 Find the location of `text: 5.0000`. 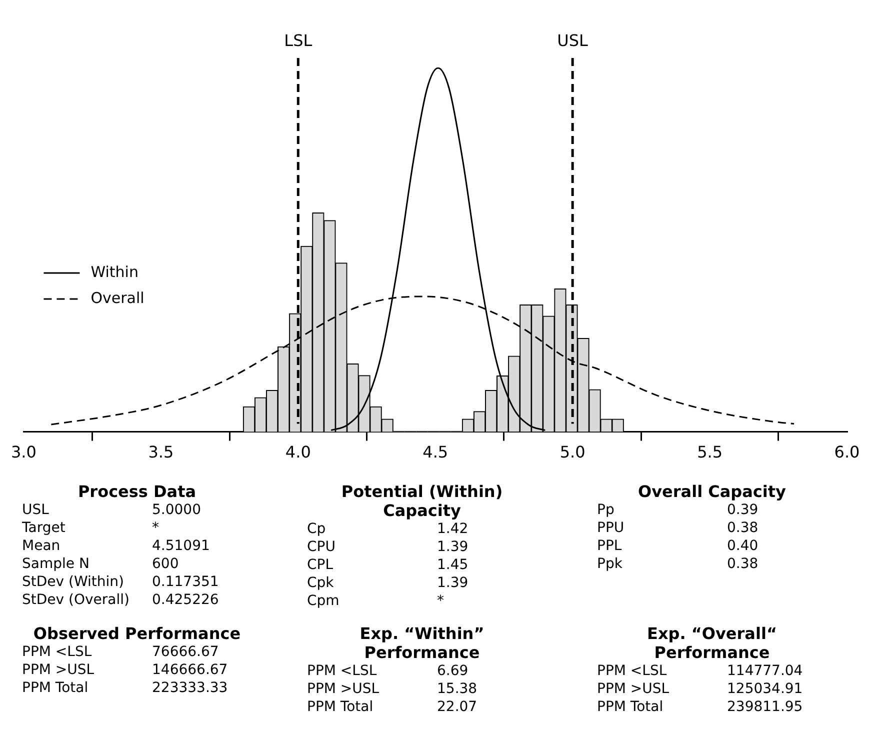

text: 5.0000 is located at coordinates (177, 510).